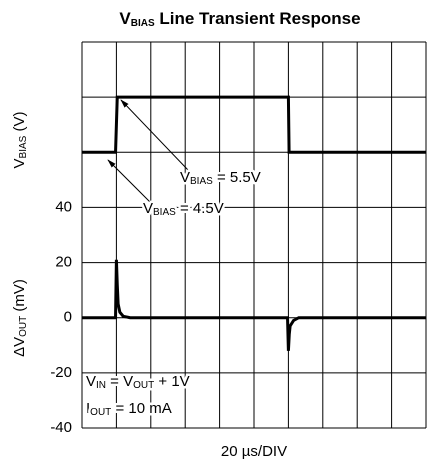  I want to click on annotation-part: = 10 mA, so click(141, 408).